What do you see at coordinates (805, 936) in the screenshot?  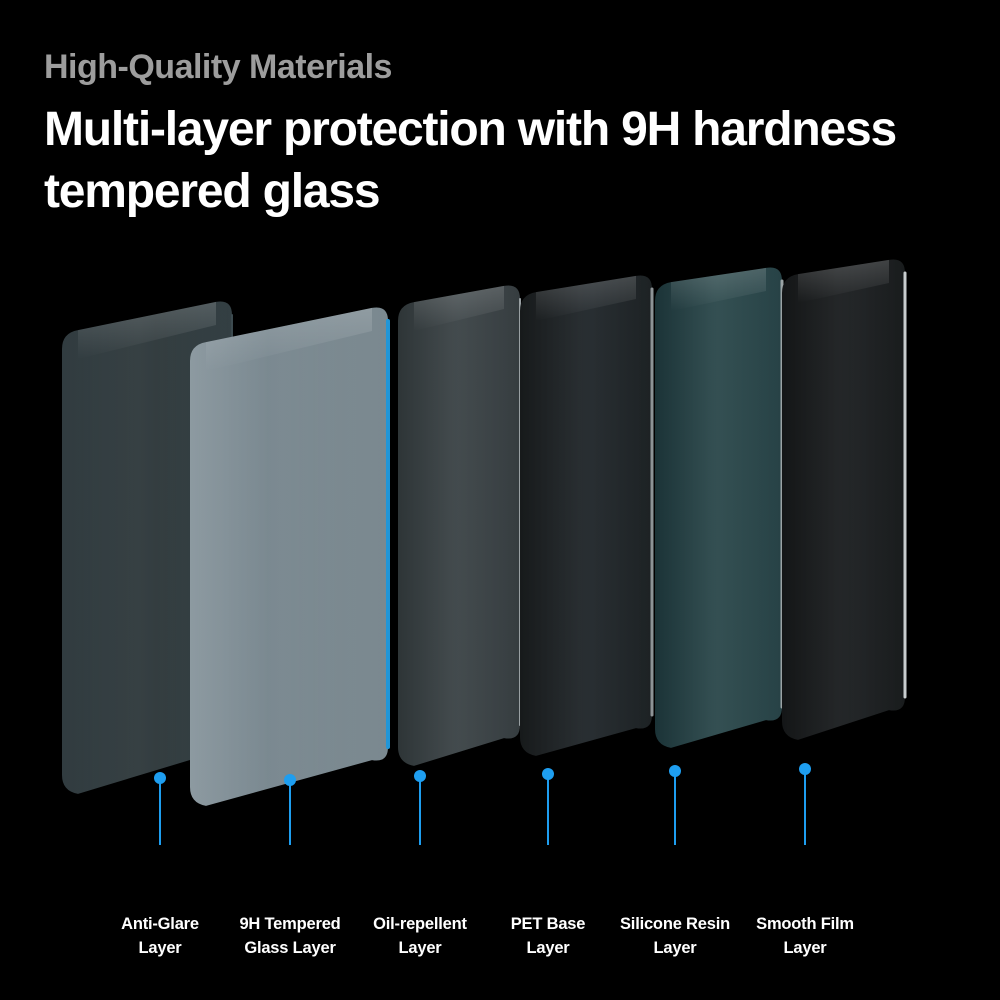 I see `layer-label-5: Smooth Film Layer` at bounding box center [805, 936].